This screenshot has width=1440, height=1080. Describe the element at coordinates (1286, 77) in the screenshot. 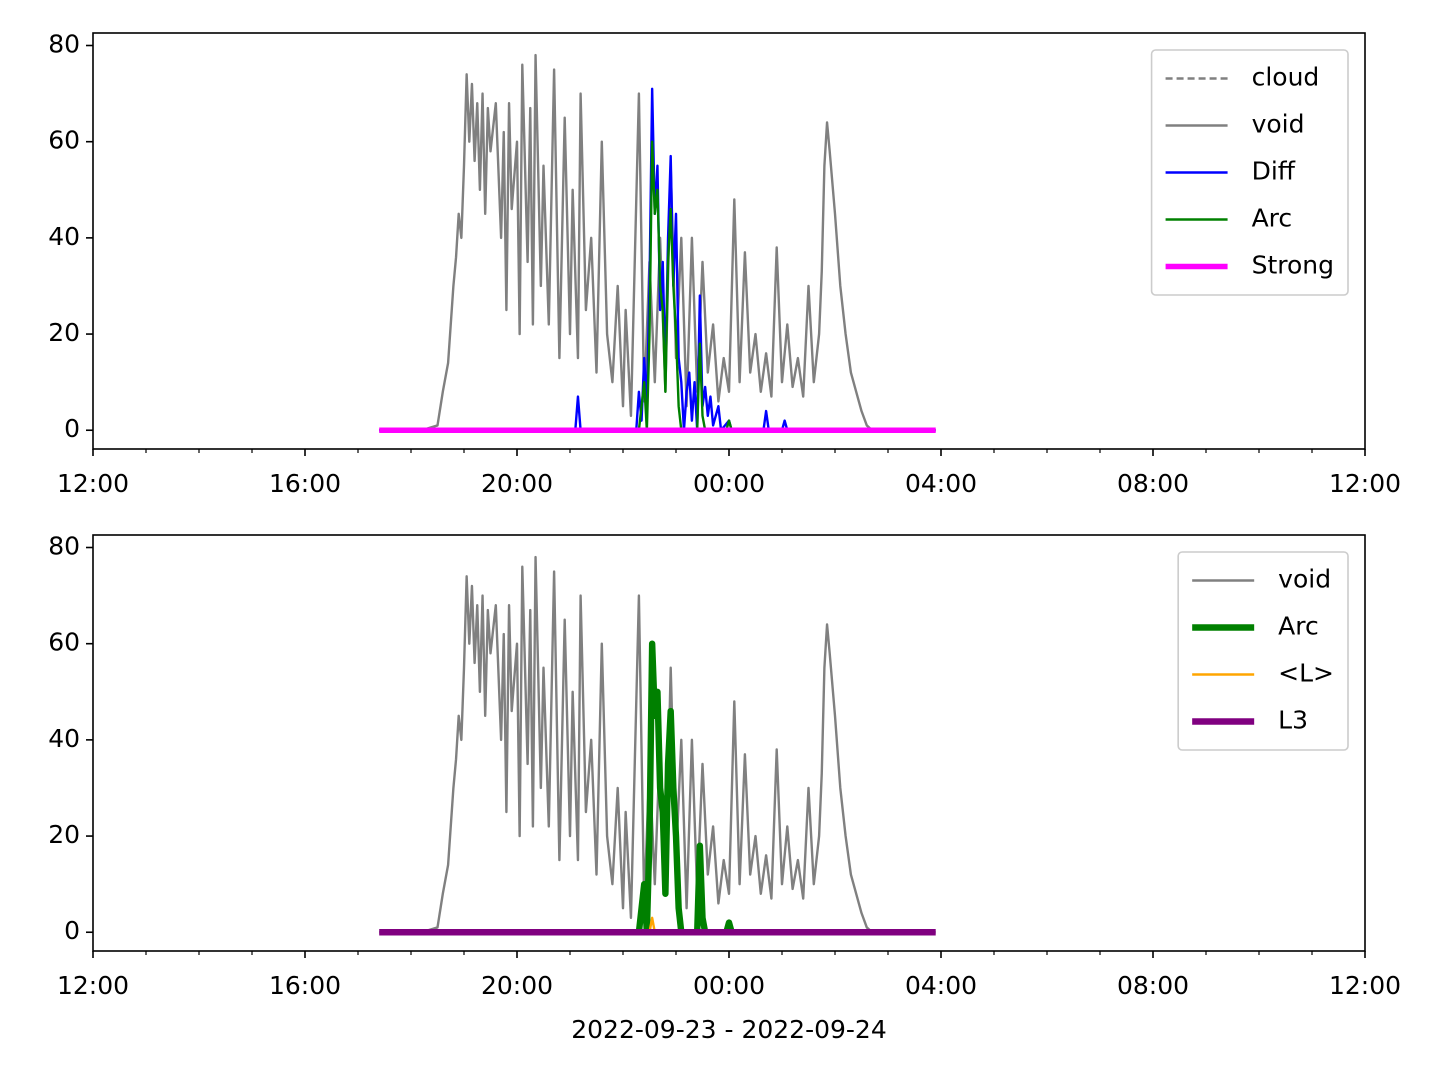

I see `legend-label: cloud` at that location.